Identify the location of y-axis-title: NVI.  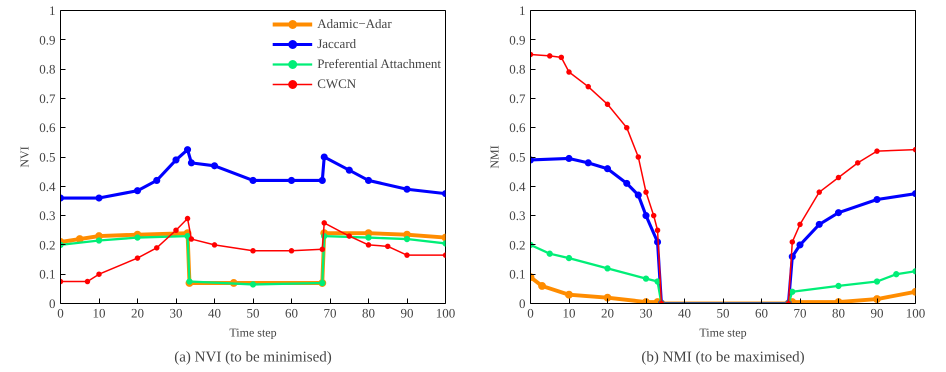
(24, 157).